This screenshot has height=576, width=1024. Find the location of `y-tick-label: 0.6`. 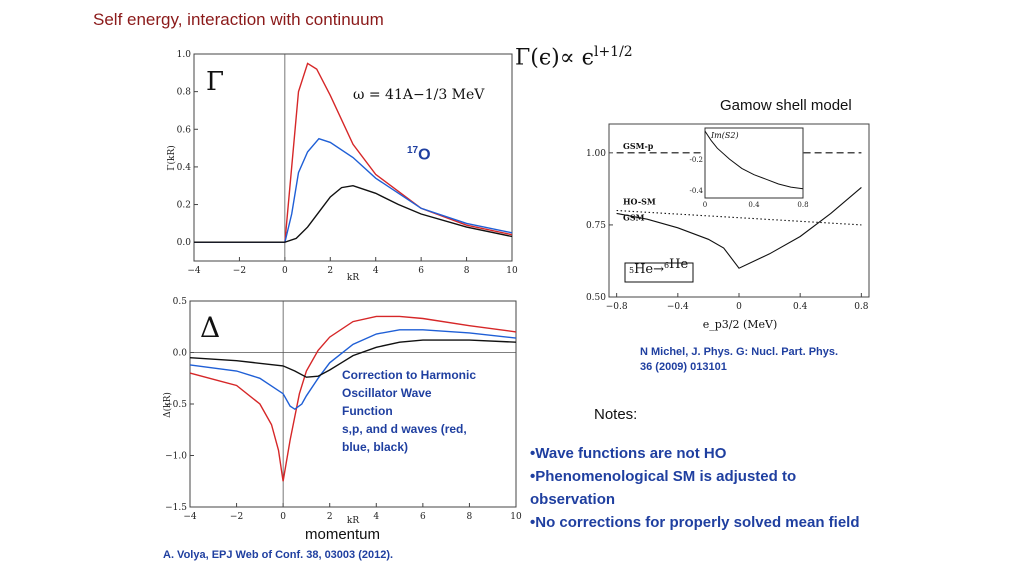

y-tick-label: 0.6 is located at coordinates (184, 130).